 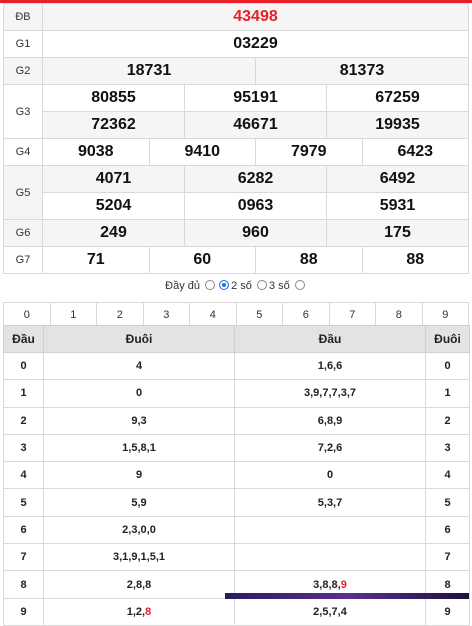 I want to click on digit-filter-4: 4, so click(x=213, y=314).